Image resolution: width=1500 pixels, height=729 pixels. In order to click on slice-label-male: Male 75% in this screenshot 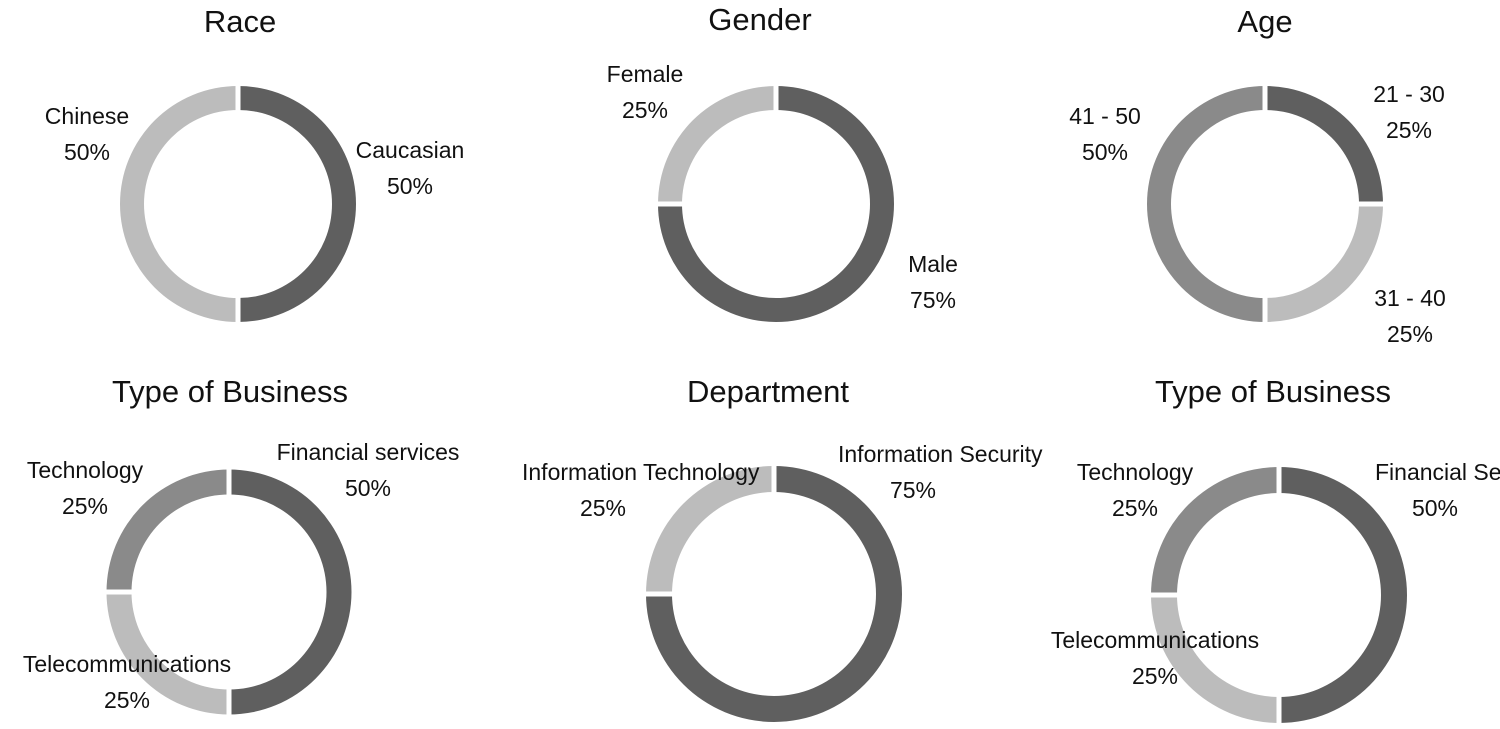, I will do `click(933, 282)`.